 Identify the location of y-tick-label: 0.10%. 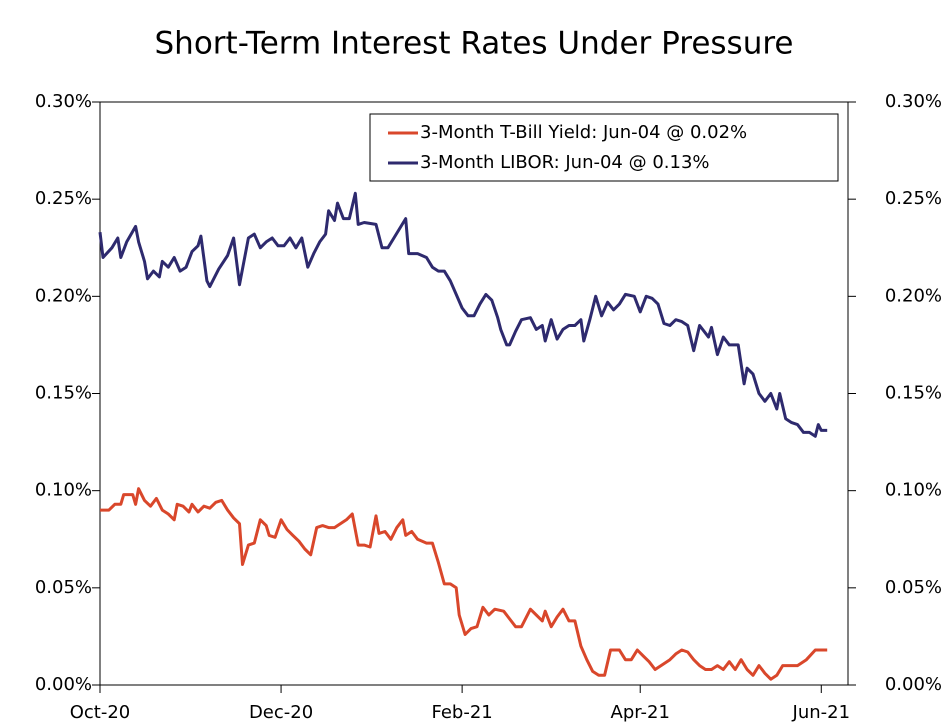
(63, 490).